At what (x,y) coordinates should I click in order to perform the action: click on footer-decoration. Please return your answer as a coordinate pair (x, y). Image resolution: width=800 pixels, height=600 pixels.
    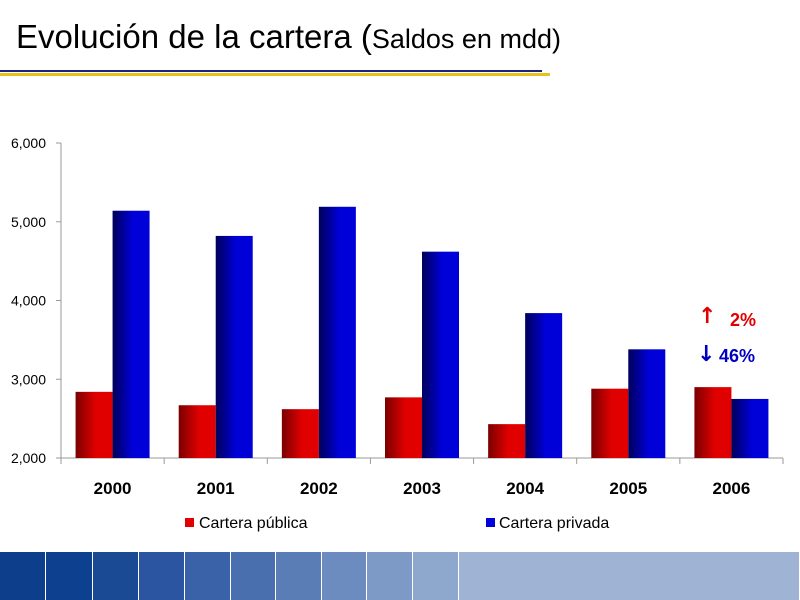
    Looking at the image, I should click on (400, 576).